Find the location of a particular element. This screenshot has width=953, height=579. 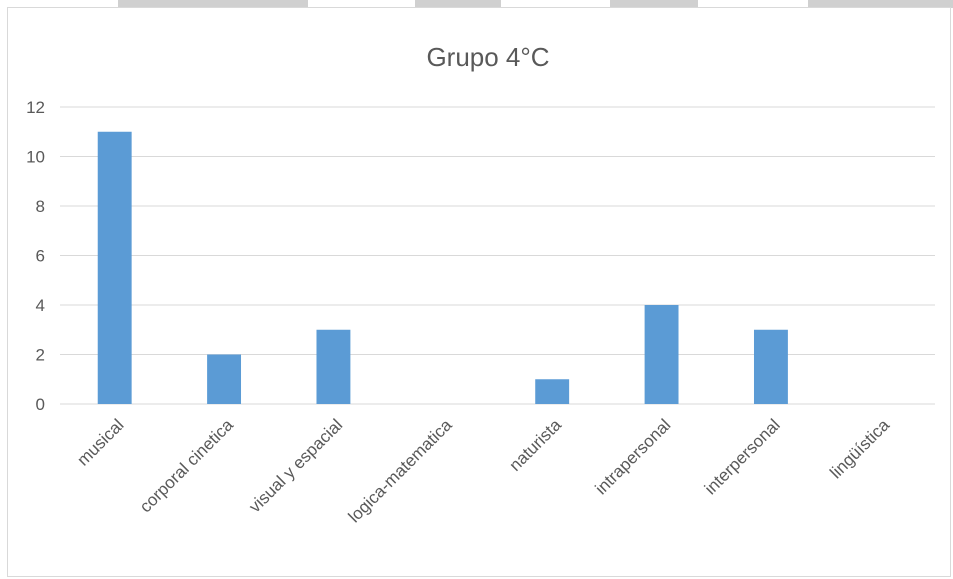

y-tick-label: 10 is located at coordinates (35, 157).